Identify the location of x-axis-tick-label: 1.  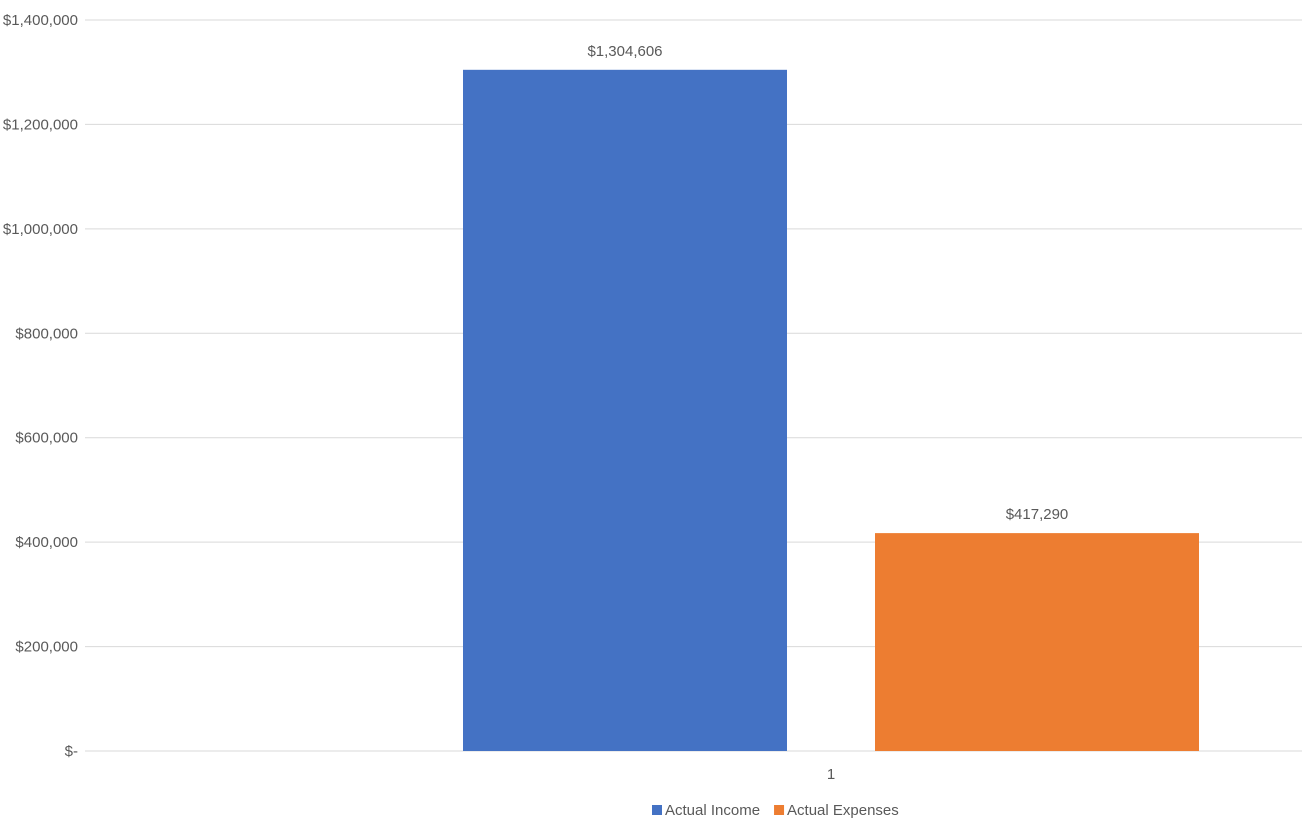
(831, 774).